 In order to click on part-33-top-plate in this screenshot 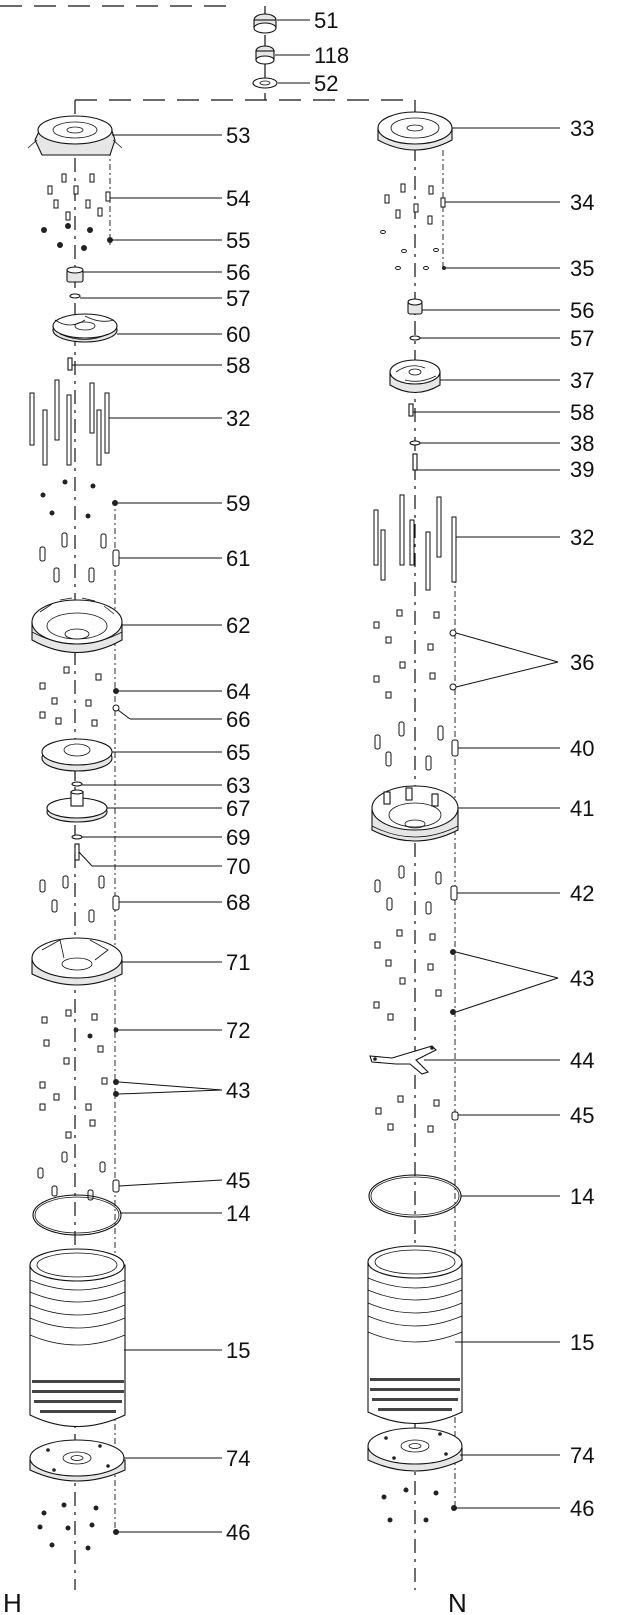, I will do `click(415, 131)`.